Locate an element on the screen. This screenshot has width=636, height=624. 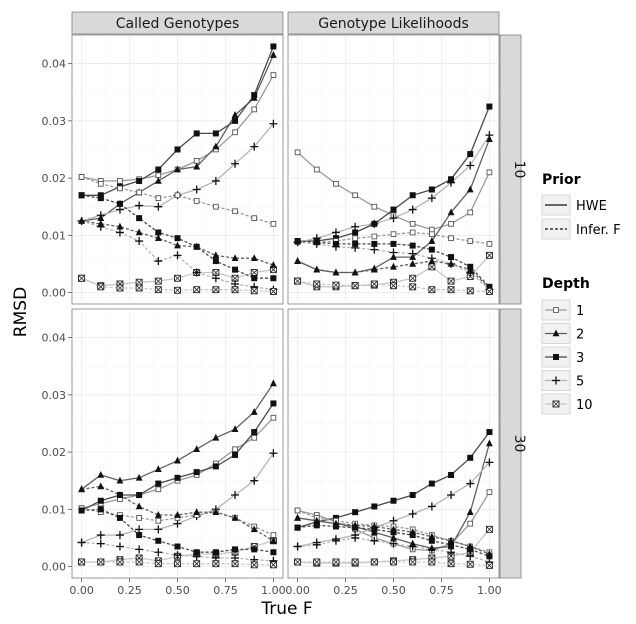
column-strip-0: Called Genotypes is located at coordinates (177, 23).